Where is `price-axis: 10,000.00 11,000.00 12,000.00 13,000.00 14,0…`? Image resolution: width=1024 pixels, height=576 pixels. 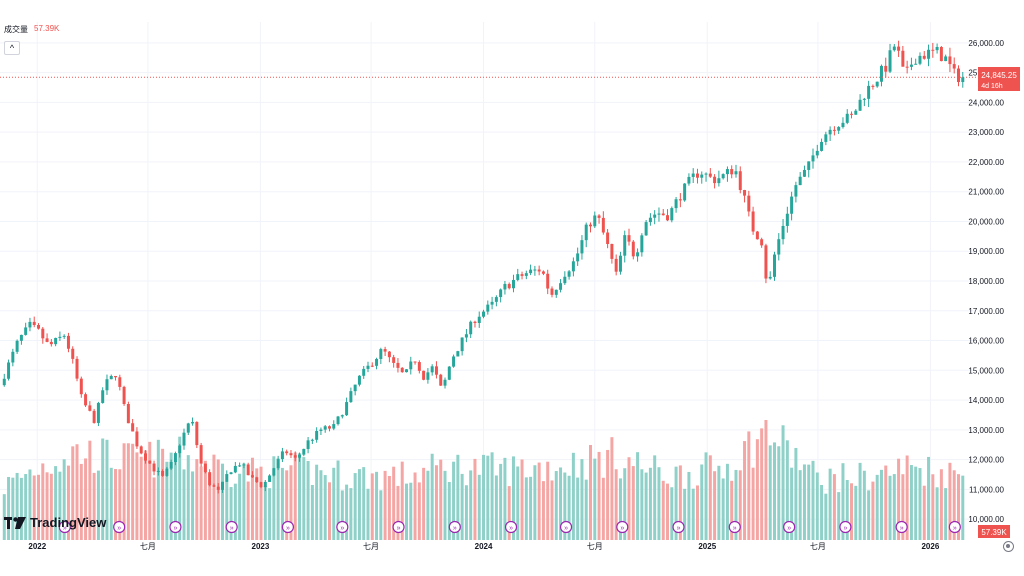
price-axis: 10,000.00 11,000.00 12,000.00 13,000.00 14,0… is located at coordinates (986, 281).